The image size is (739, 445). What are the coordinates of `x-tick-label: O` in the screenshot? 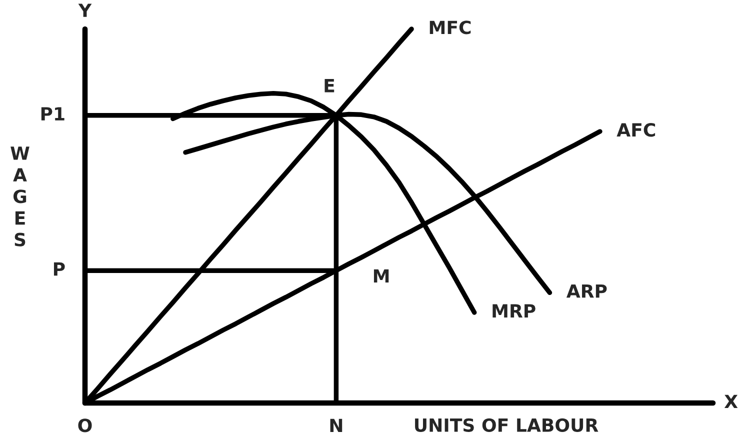 It's located at (85, 425).